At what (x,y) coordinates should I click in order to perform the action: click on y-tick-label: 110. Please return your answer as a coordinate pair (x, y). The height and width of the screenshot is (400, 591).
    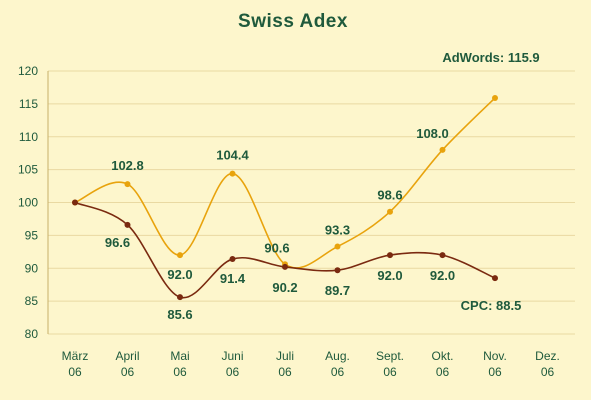
    Looking at the image, I should click on (28, 137).